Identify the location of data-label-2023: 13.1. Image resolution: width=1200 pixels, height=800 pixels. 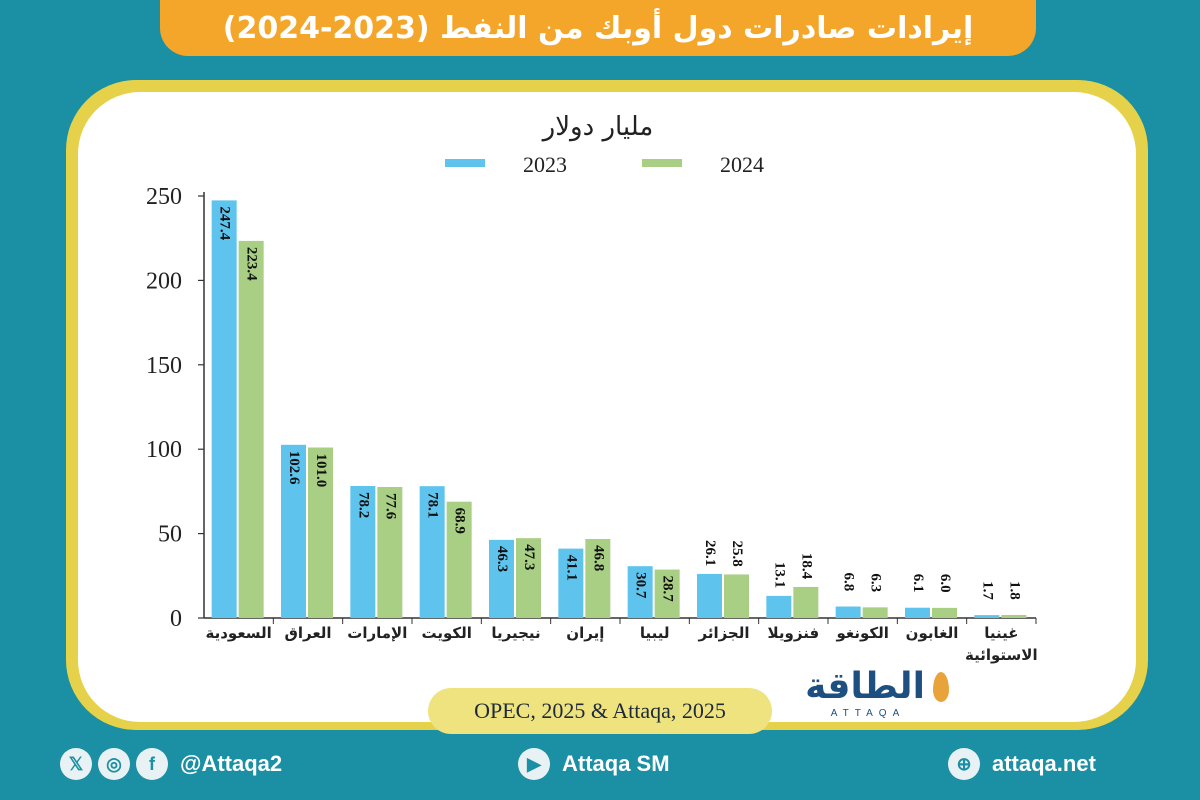
(779, 575).